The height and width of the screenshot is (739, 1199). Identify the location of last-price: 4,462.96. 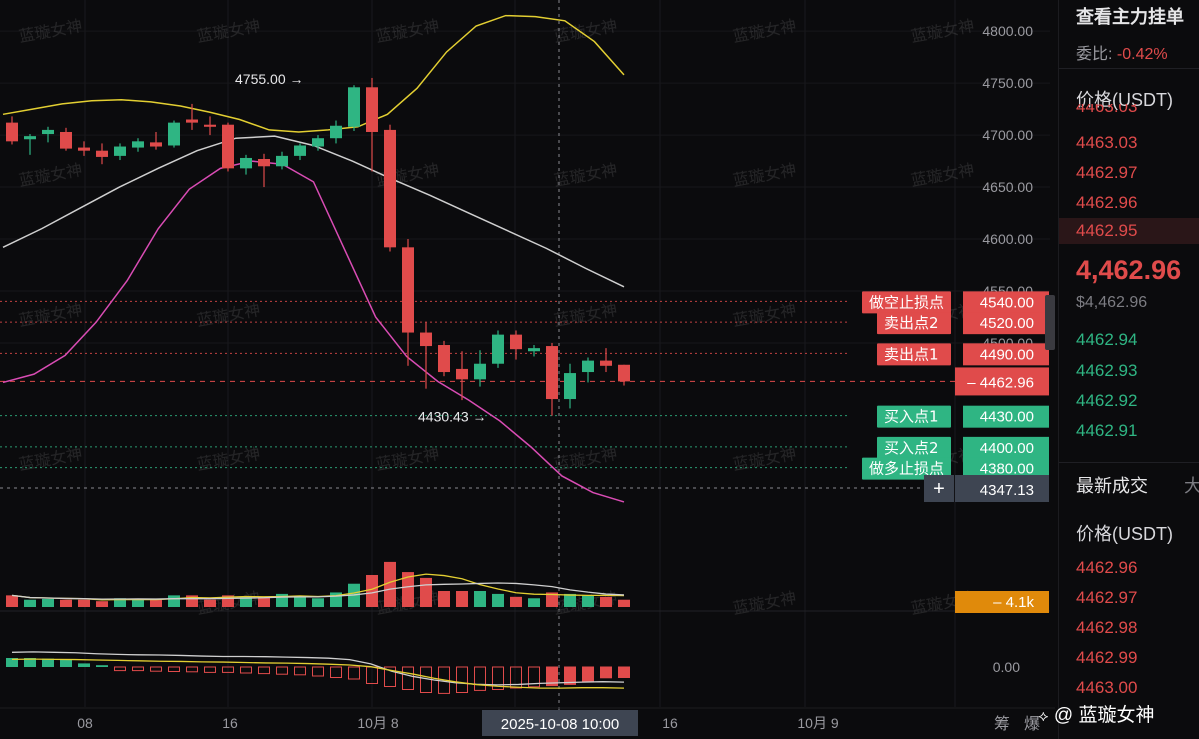
(1129, 270).